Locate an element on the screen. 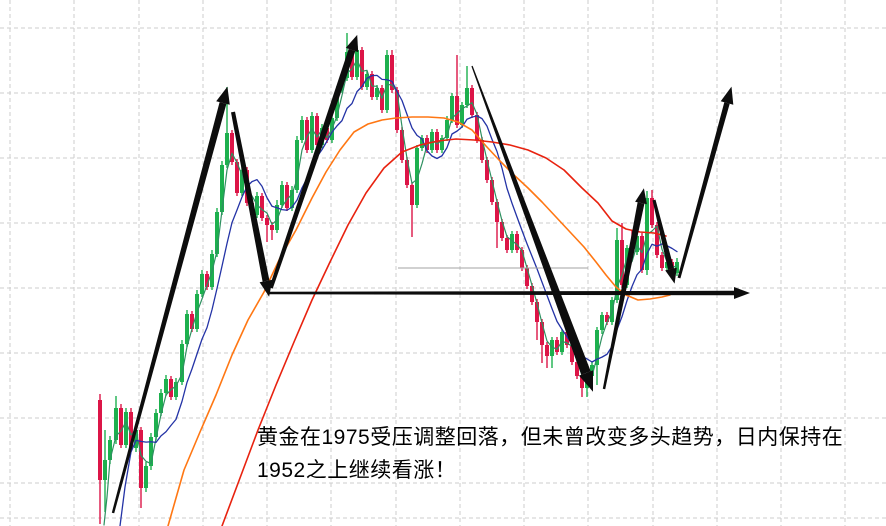  projection-up-arrow is located at coordinates (705, 182).